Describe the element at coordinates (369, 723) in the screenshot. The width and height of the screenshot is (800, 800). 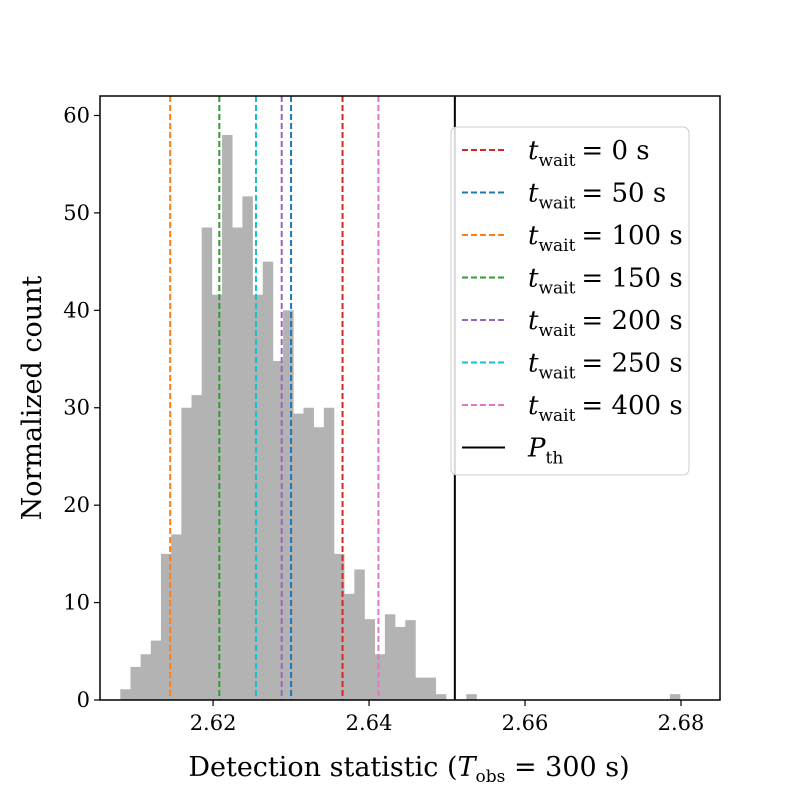
I see `x-tick-label: 2.64` at that location.